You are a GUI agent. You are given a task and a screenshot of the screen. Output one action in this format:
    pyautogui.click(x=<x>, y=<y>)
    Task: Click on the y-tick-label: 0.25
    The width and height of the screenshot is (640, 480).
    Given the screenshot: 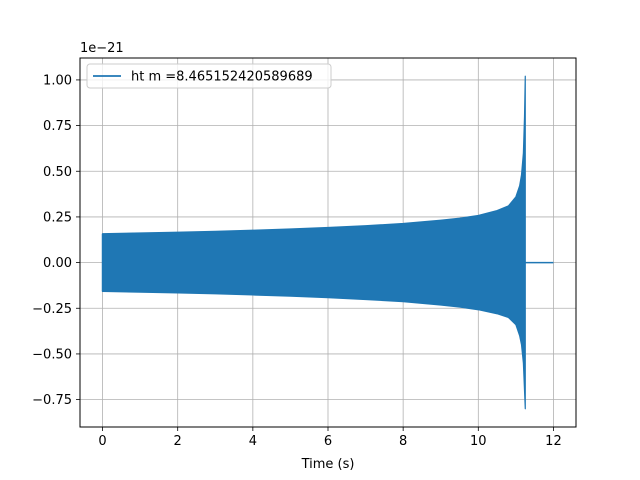 What is the action you would take?
    pyautogui.click(x=57, y=217)
    